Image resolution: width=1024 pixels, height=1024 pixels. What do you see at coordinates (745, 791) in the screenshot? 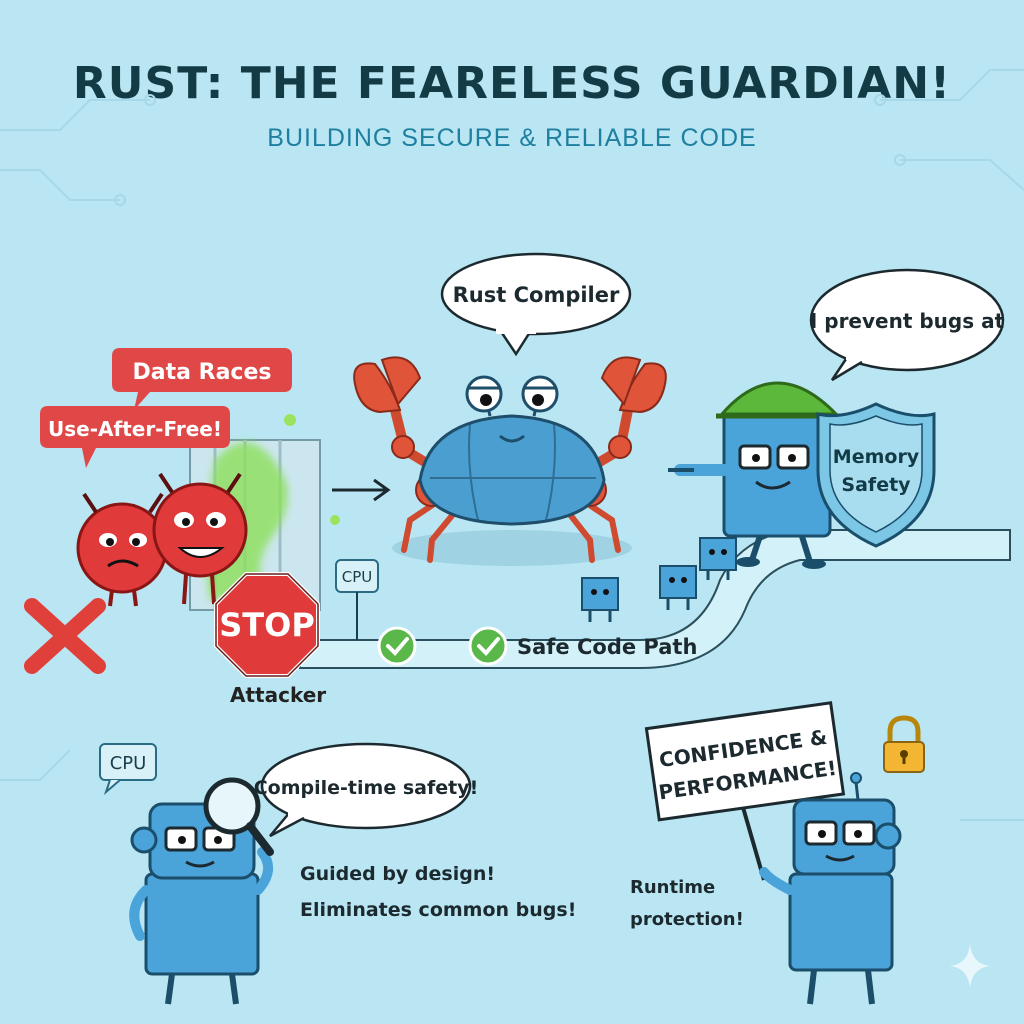
I see `confidence-sign: CONFIDENCE & PERFORMANCE!` at bounding box center [745, 791].